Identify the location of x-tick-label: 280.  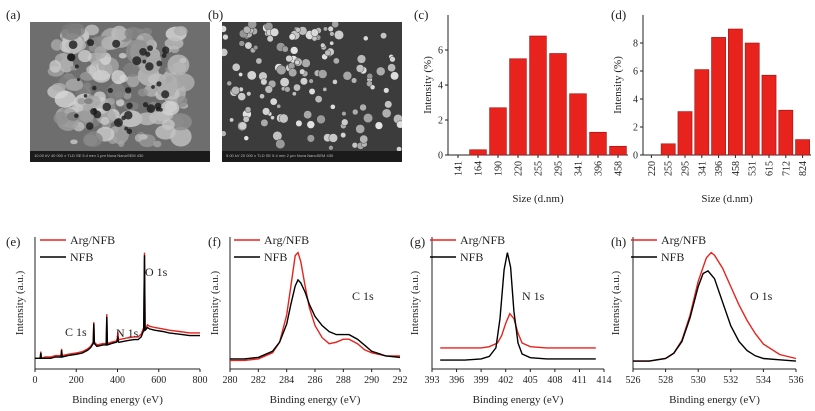
(230, 380).